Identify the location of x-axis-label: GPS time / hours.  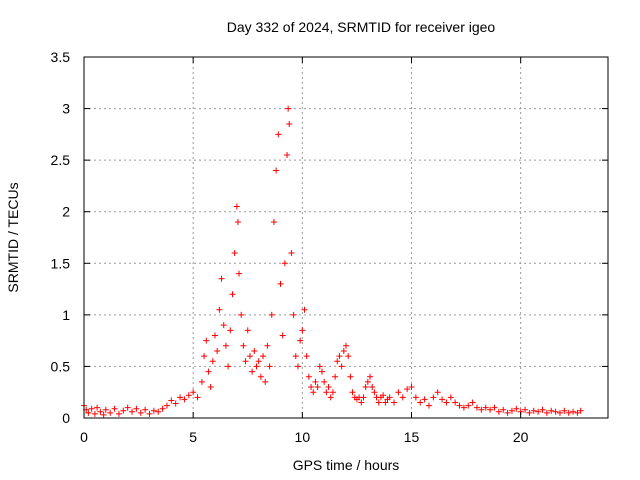
(346, 465).